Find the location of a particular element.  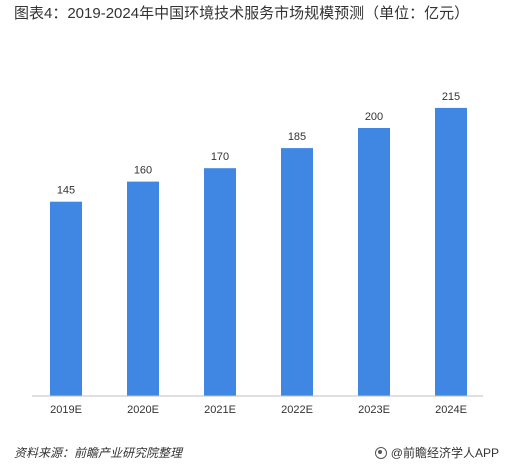

chart-title: 图表4：2019-2024年中国环境技术服务市场规模预测（单位：亿元） is located at coordinates (242, 13).